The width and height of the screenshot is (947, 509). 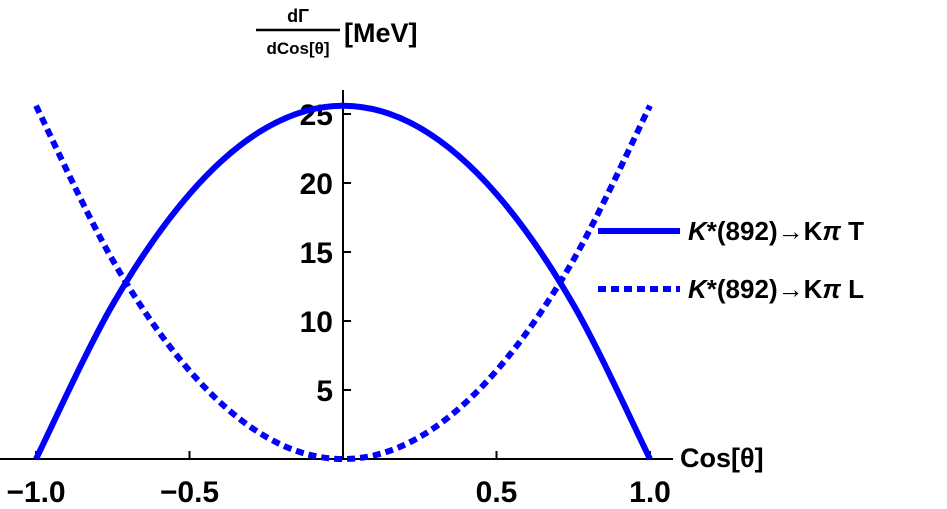 What do you see at coordinates (297, 48) in the screenshot?
I see `y-axis-label-denominator: dCos[θ]` at bounding box center [297, 48].